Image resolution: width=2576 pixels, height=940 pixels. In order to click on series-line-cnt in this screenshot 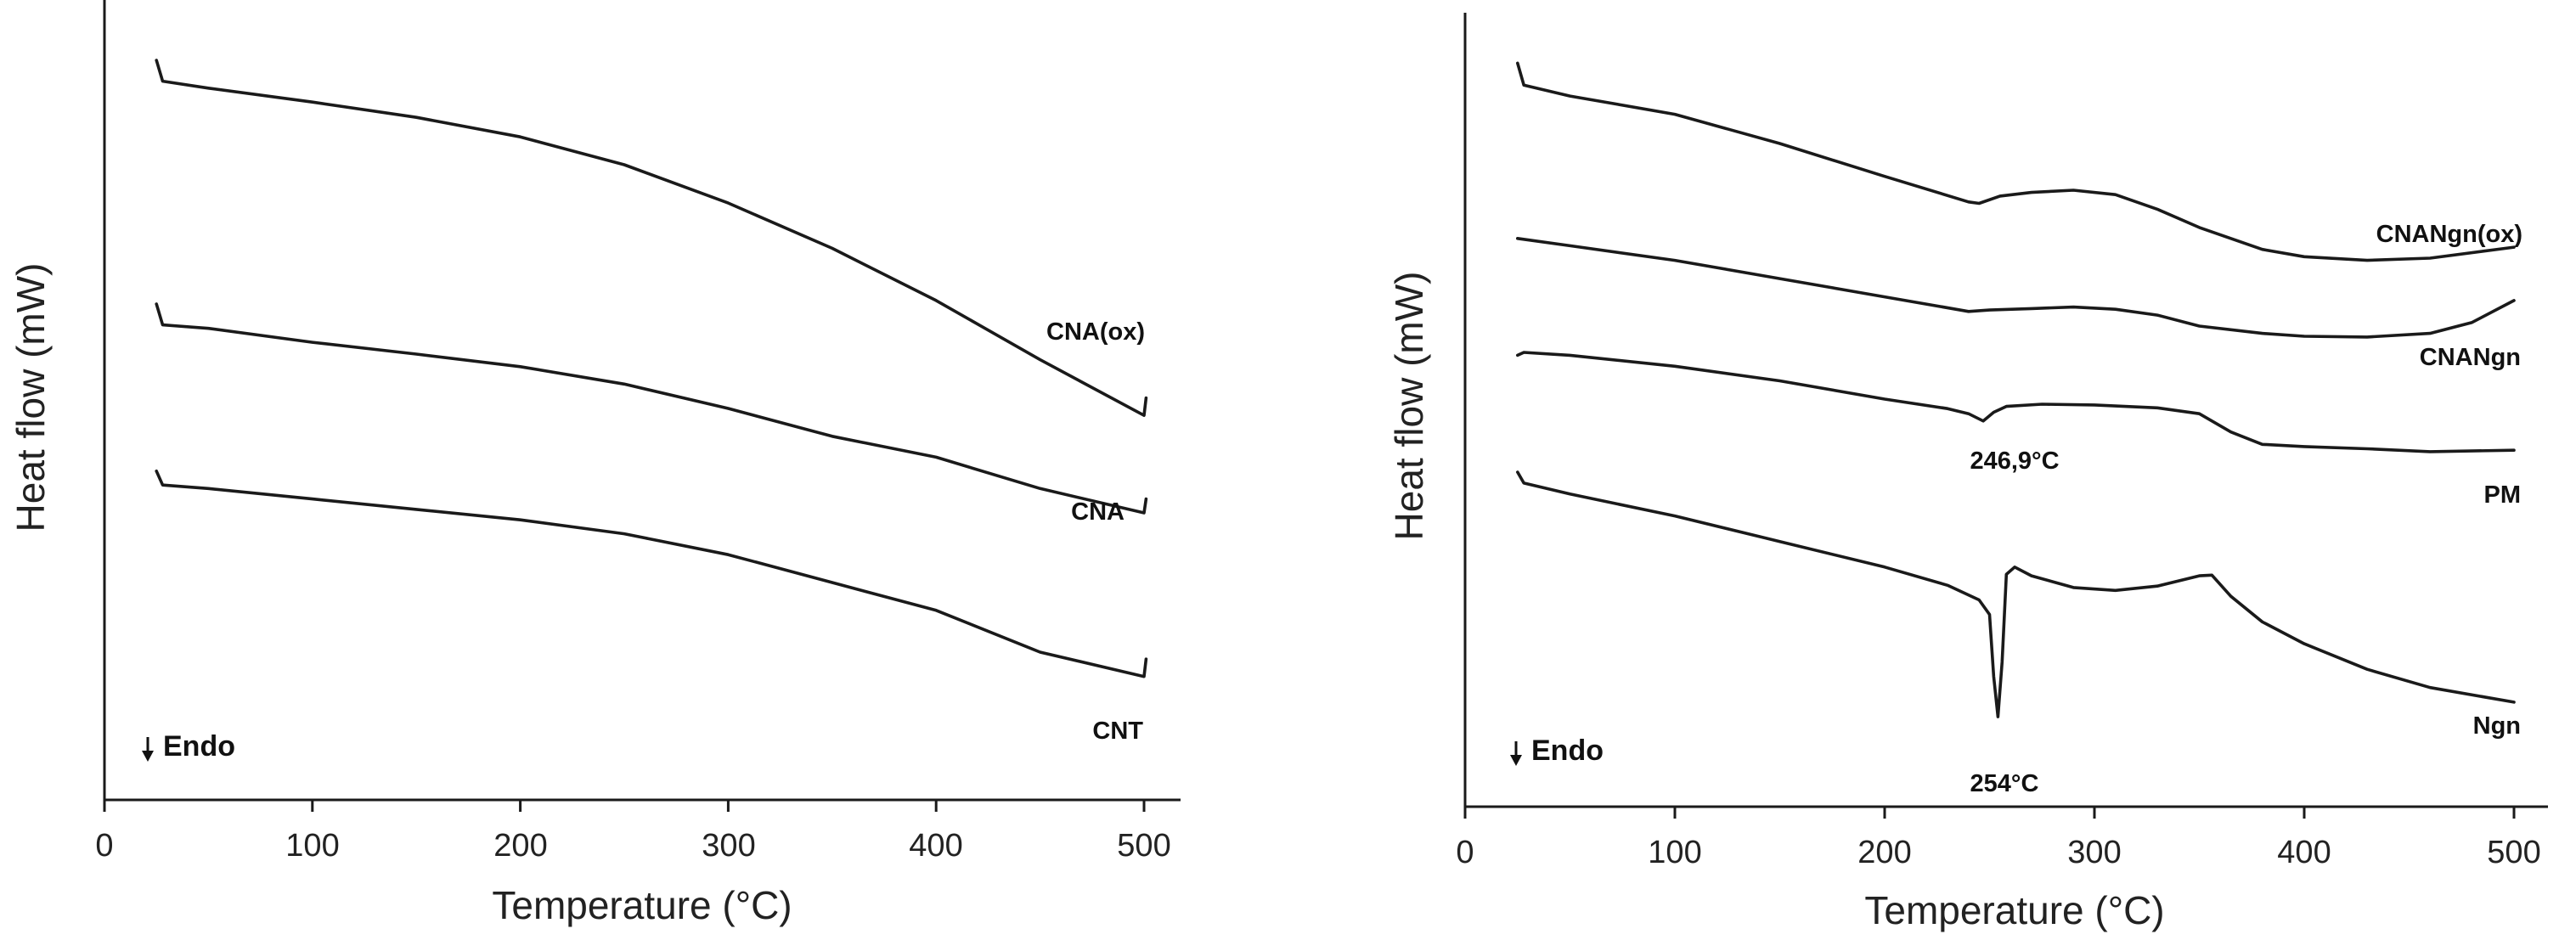, I will do `click(651, 574)`.